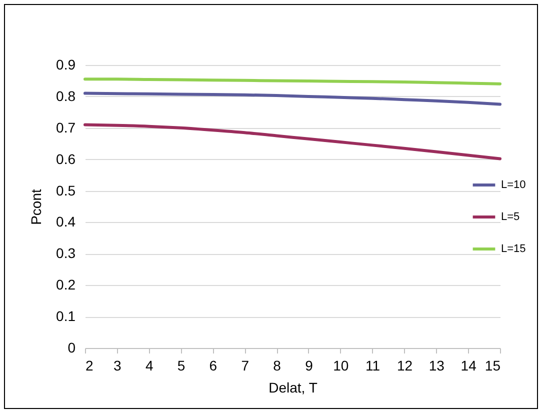  What do you see at coordinates (492, 366) in the screenshot?
I see `x-tick-label: 15` at bounding box center [492, 366].